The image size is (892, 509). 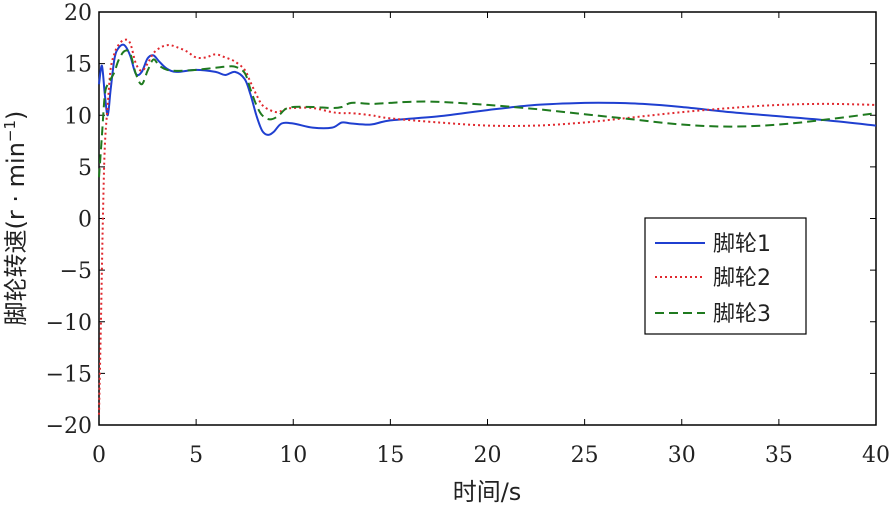 I want to click on y-tick-label: 10, so click(x=78, y=116).